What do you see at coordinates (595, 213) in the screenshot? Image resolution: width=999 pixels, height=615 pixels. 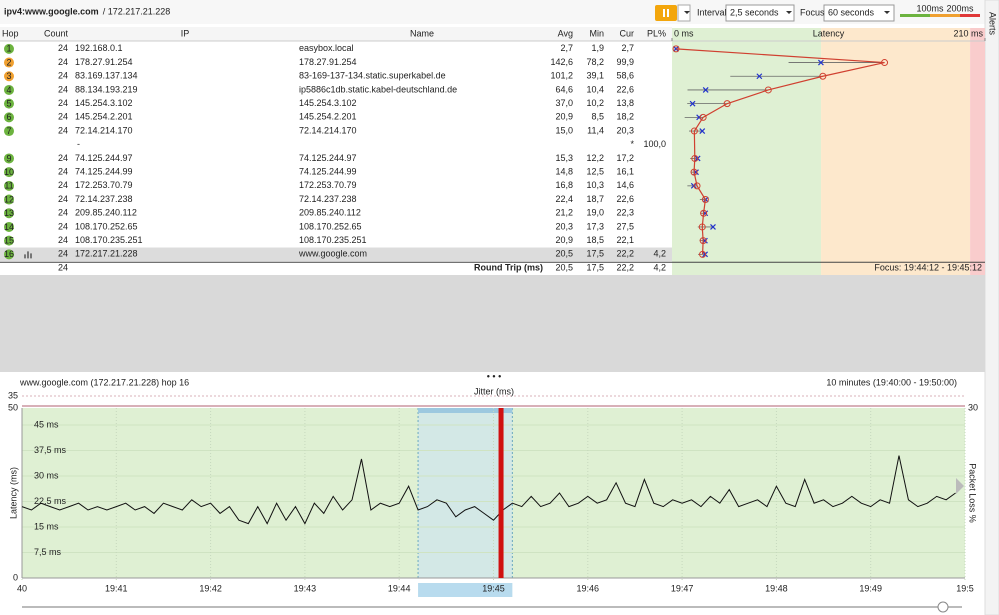 I see `min-cell: 19,0` at bounding box center [595, 213].